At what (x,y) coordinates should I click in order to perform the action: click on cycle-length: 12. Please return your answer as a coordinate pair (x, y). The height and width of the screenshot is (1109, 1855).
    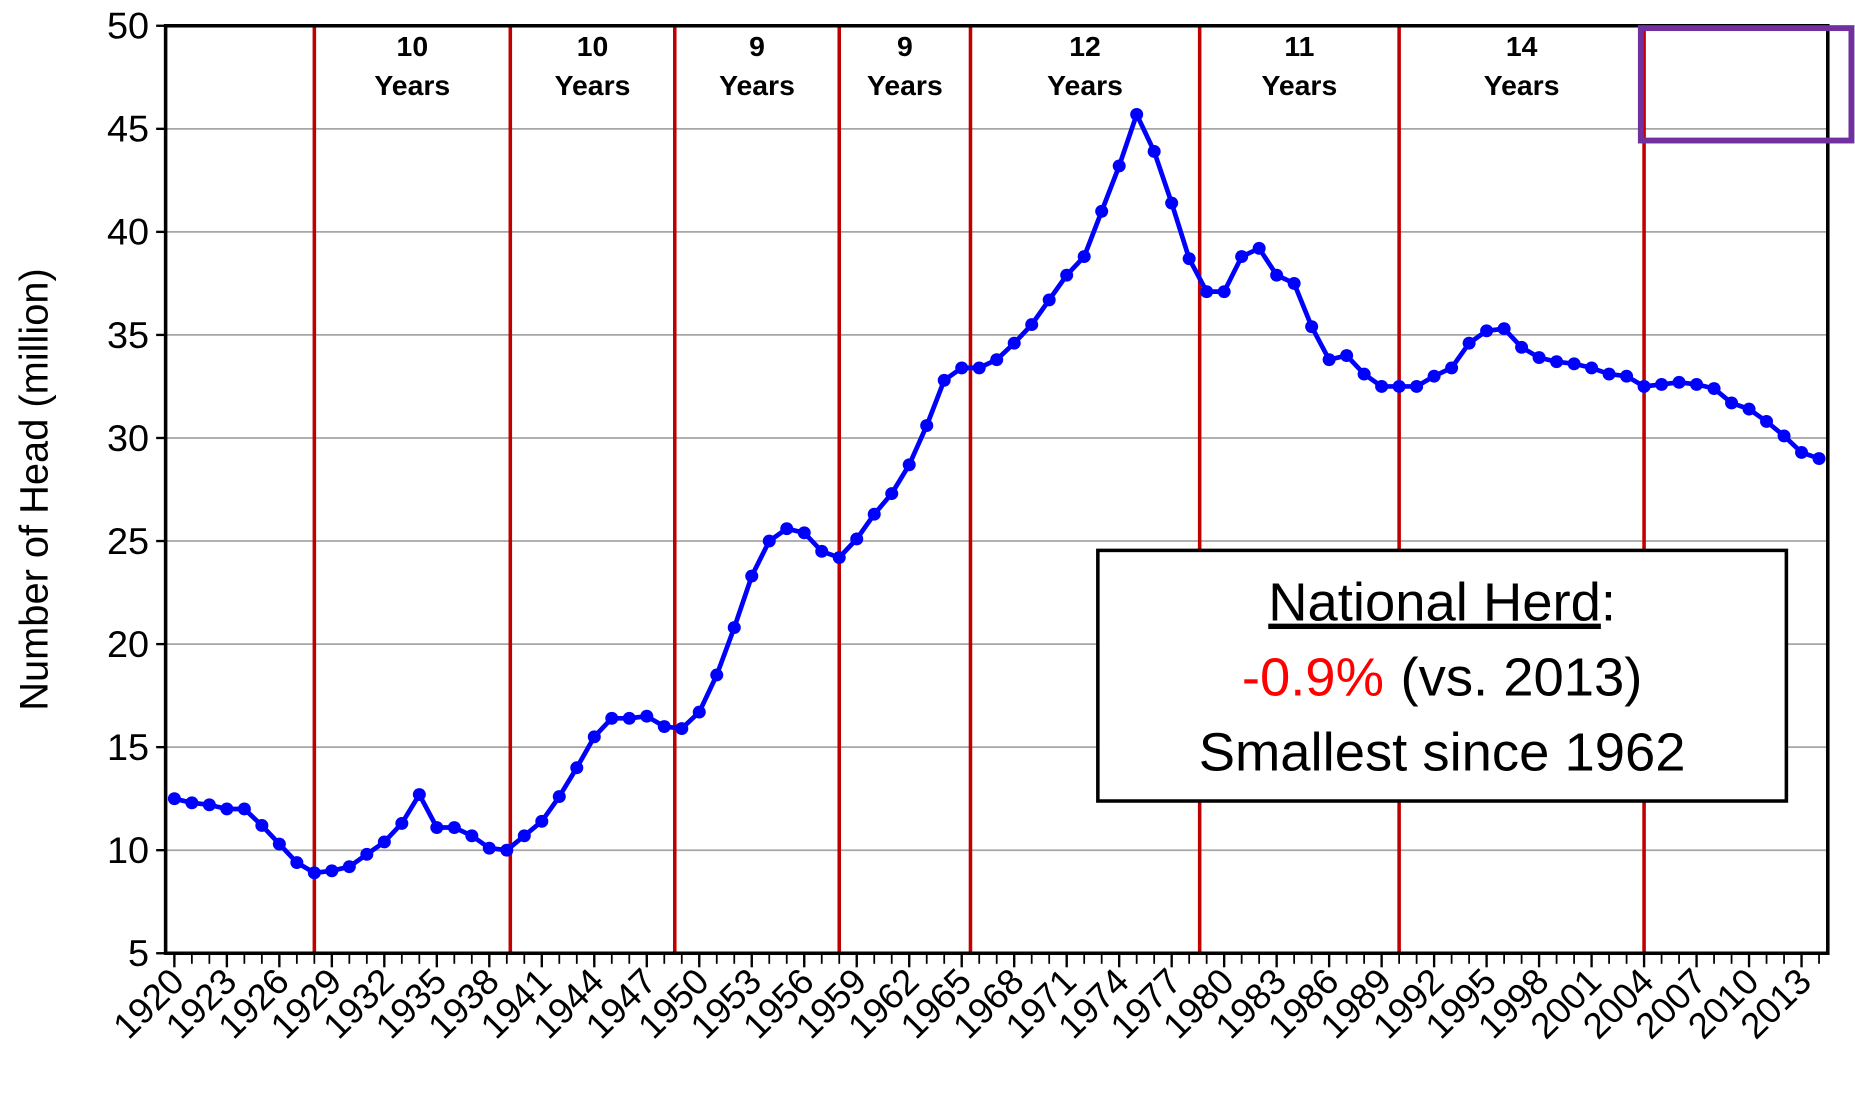
    Looking at the image, I should click on (1085, 46).